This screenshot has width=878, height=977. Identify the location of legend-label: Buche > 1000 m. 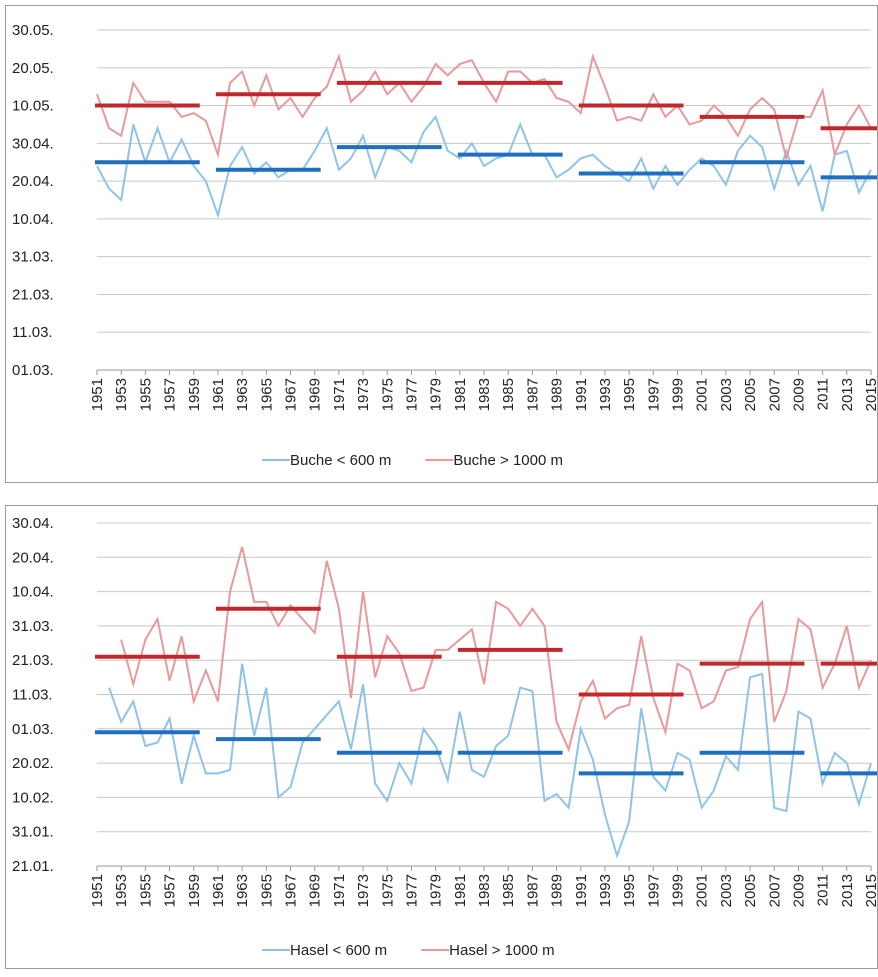
(508, 460).